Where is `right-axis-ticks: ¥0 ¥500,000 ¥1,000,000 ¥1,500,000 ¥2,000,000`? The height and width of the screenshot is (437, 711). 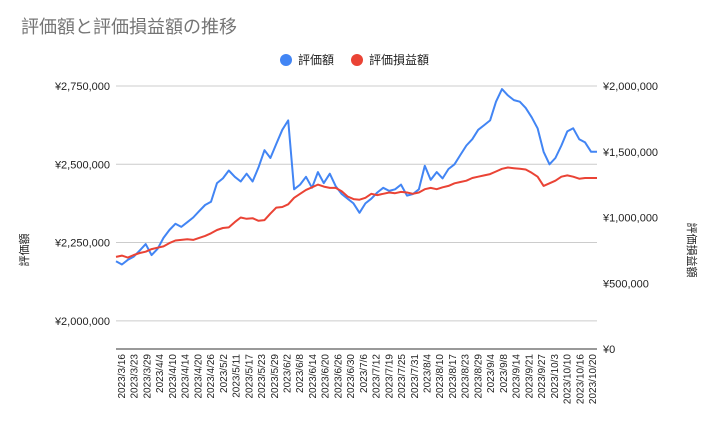 right-axis-ticks: ¥0 ¥500,000 ¥1,000,000 ¥1,500,000 ¥2,000,000 is located at coordinates (630, 218).